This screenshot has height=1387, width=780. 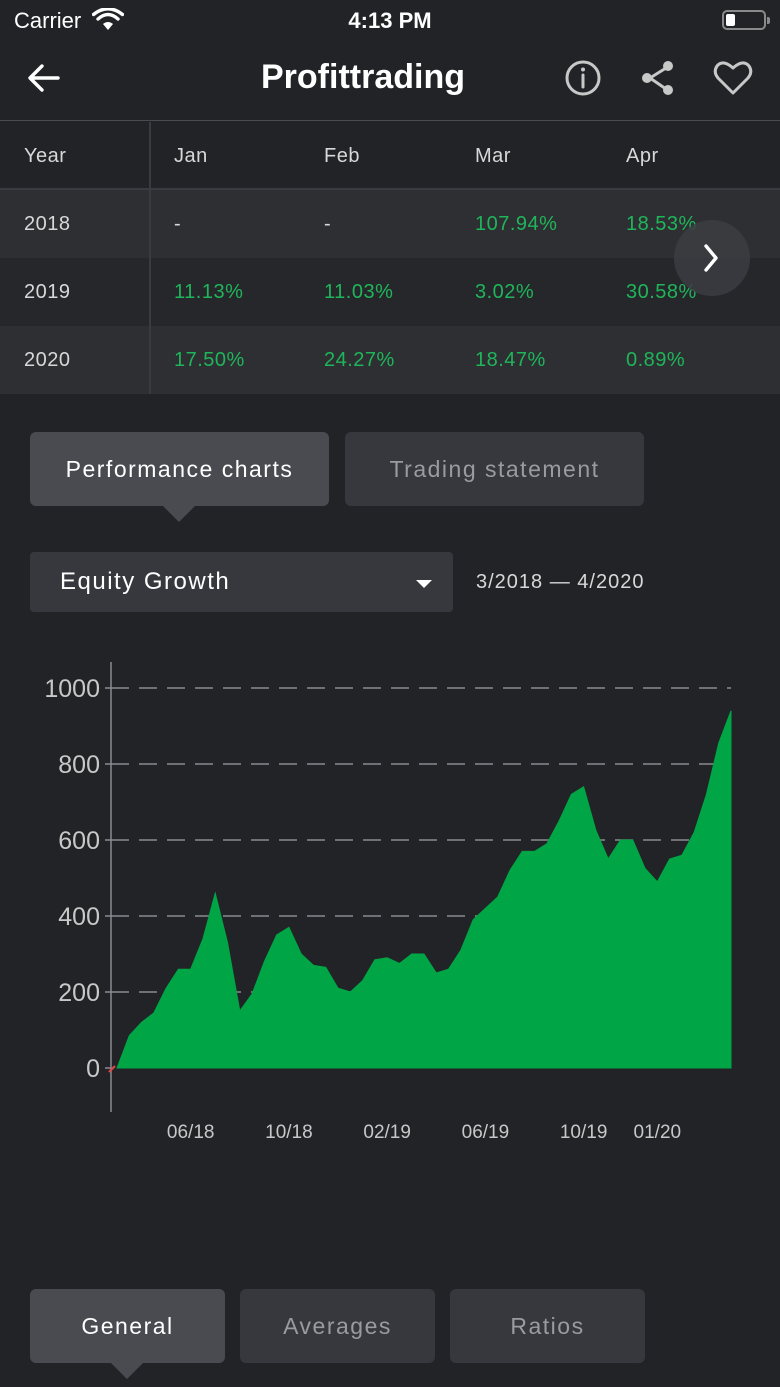 What do you see at coordinates (359, 360) in the screenshot?
I see `table-cell: 24.27%` at bounding box center [359, 360].